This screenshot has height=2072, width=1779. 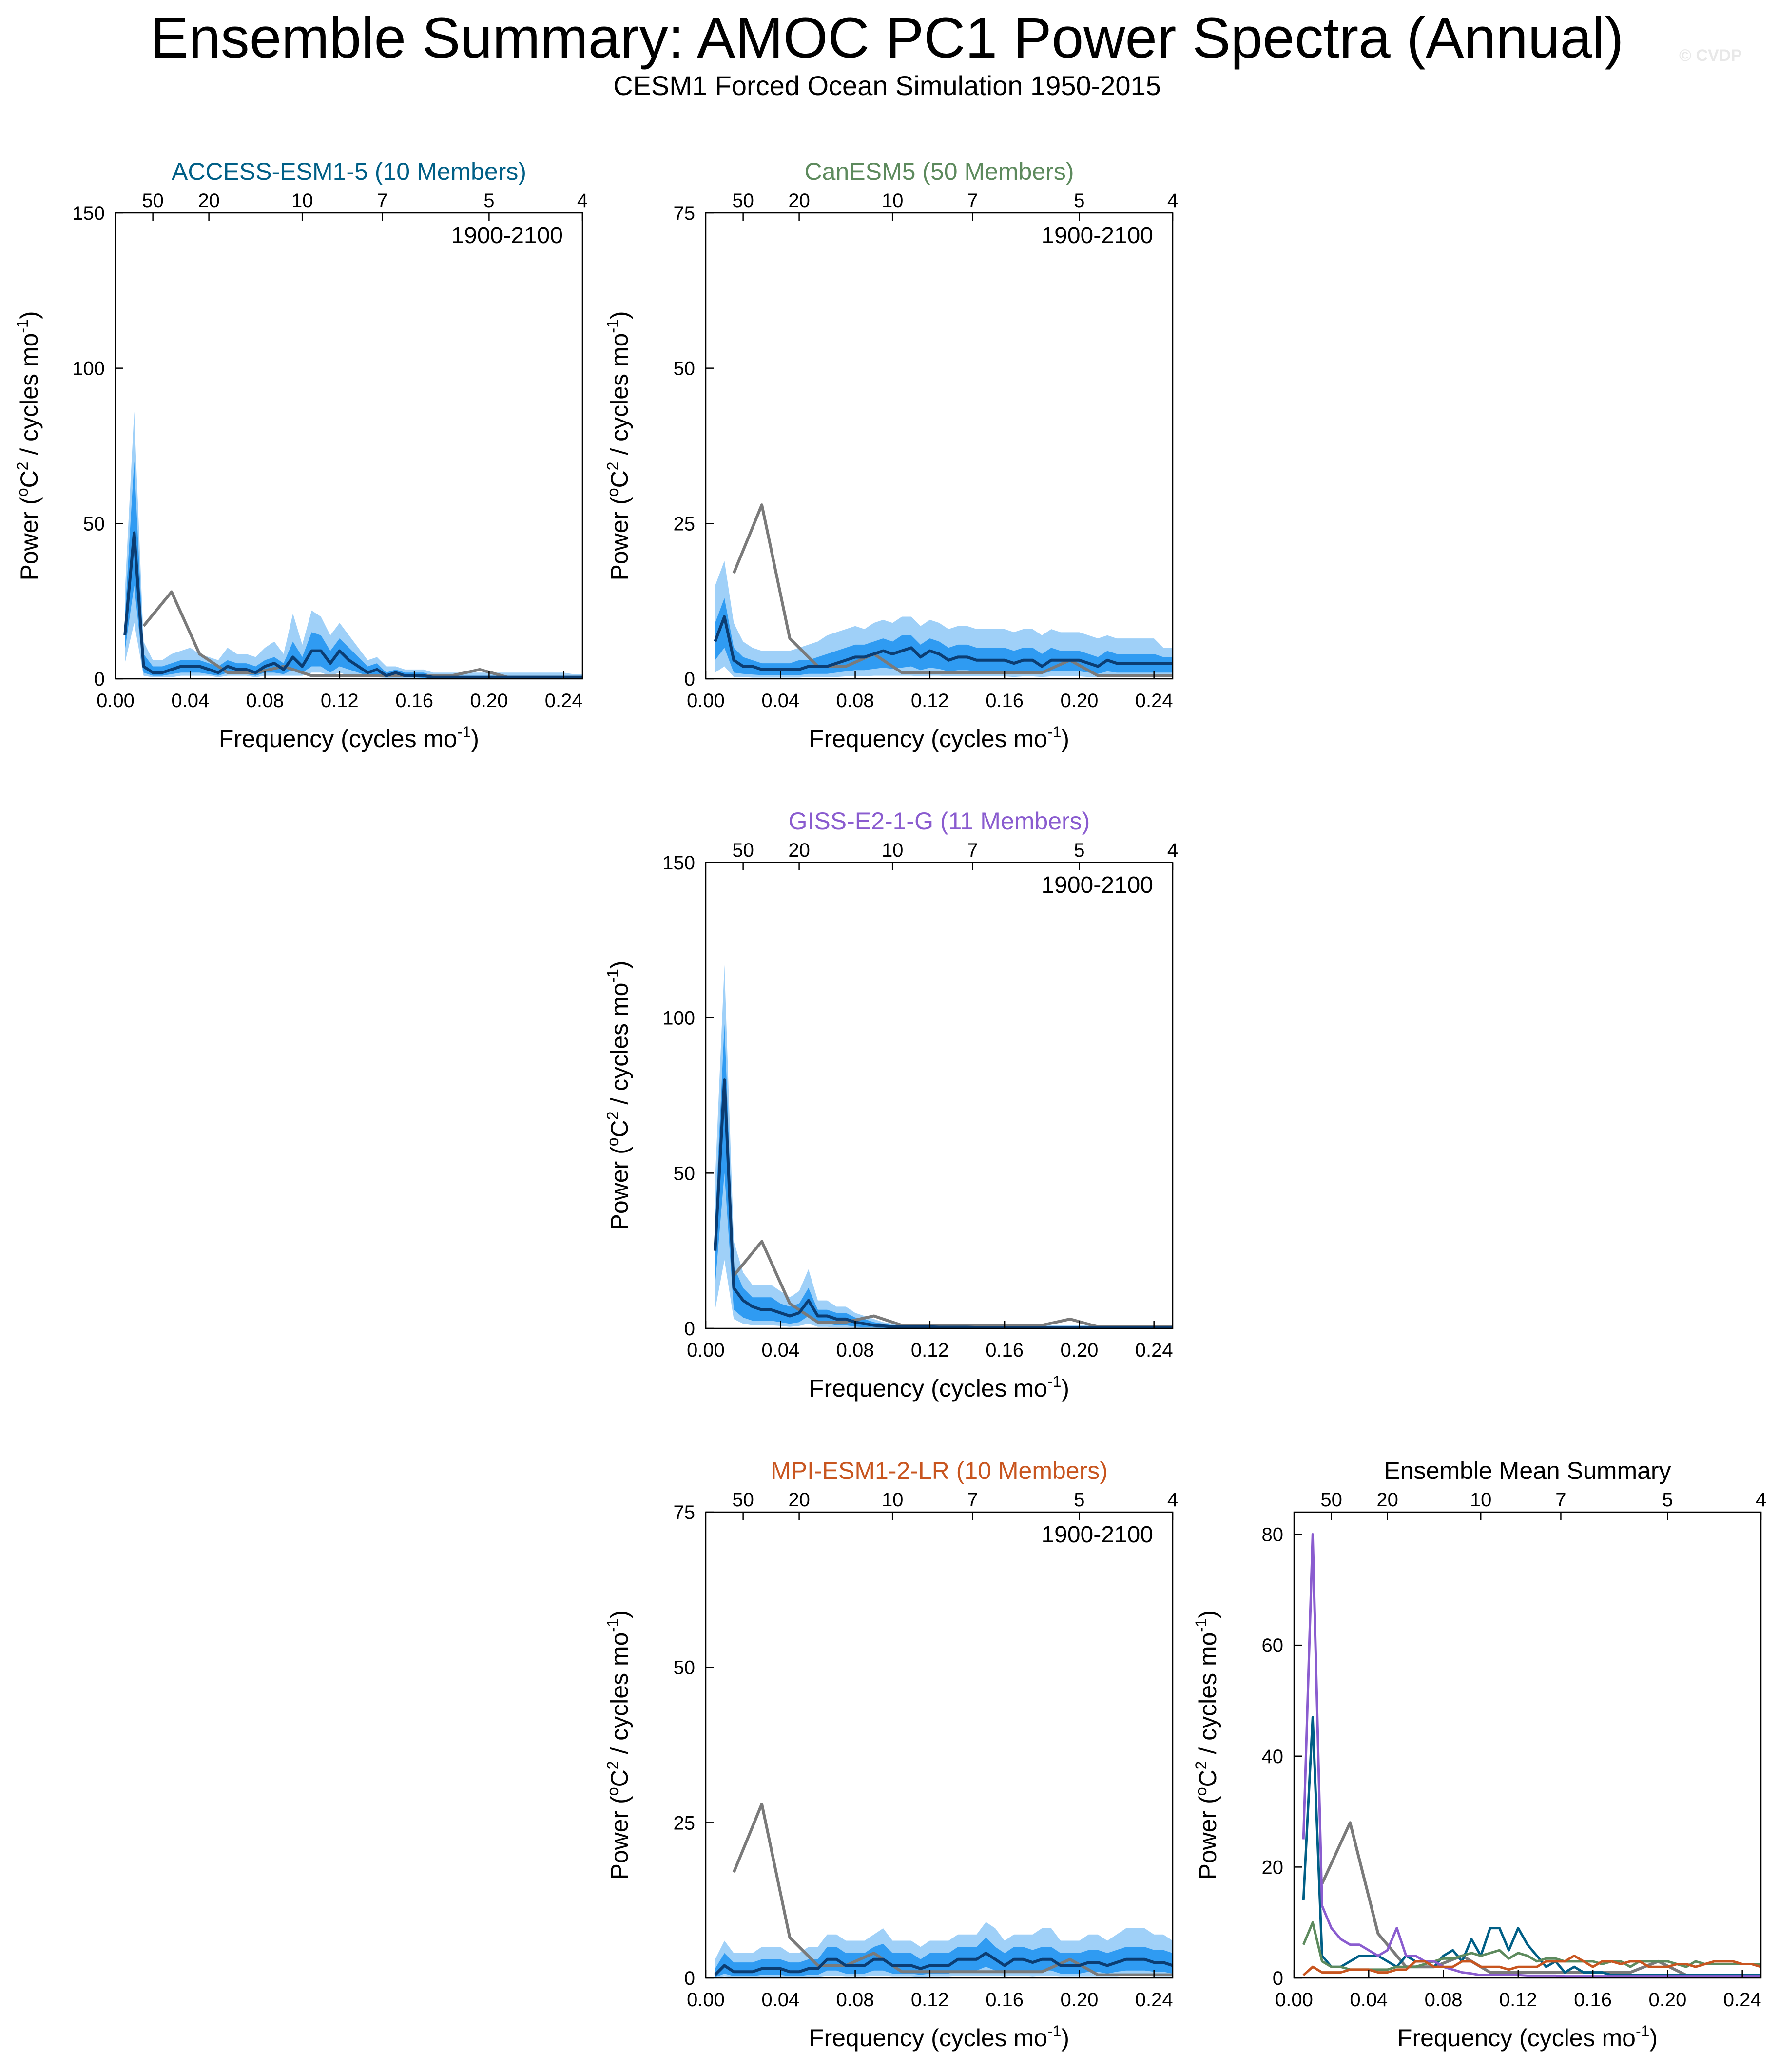 I want to click on x-axis-label-end: ), so click(x=1065, y=2038).